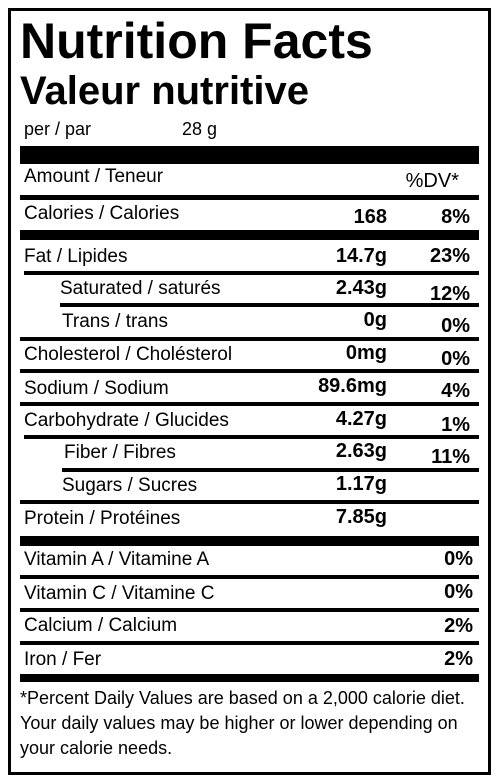 The width and height of the screenshot is (499, 783). What do you see at coordinates (140, 288) in the screenshot?
I see `row-label-saturated: Saturated / saturés` at bounding box center [140, 288].